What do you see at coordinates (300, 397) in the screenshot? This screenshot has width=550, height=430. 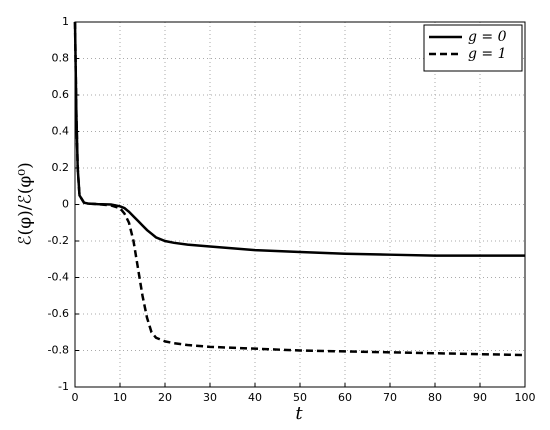 I see `x-tick-label: 50` at bounding box center [300, 397].